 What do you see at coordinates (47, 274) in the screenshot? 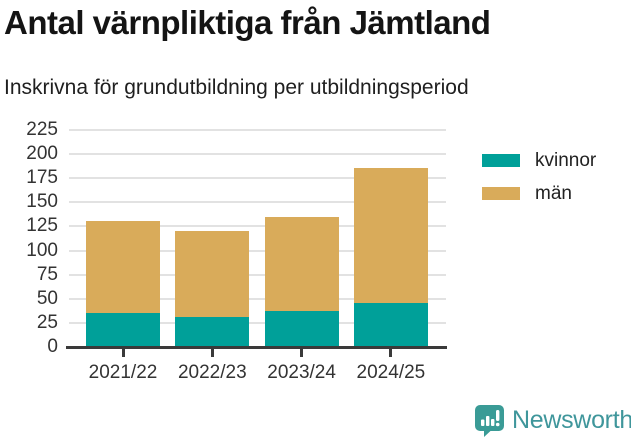
I see `y-tick-label: 75` at bounding box center [47, 274].